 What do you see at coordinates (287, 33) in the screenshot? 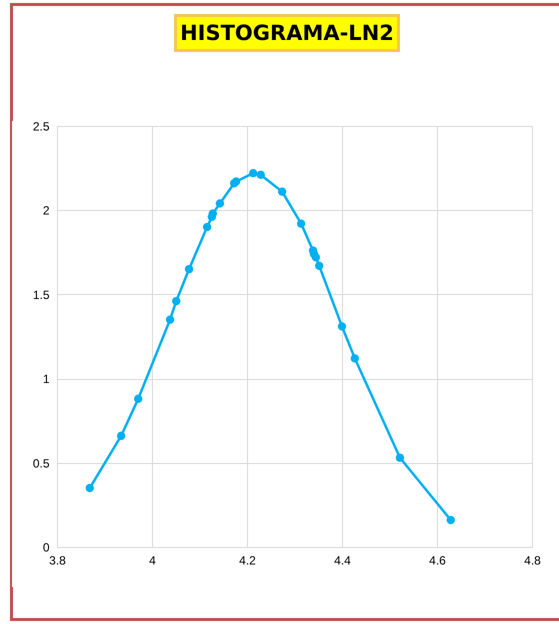
I see `chart-title: HISTOGRAMA-LN2` at bounding box center [287, 33].